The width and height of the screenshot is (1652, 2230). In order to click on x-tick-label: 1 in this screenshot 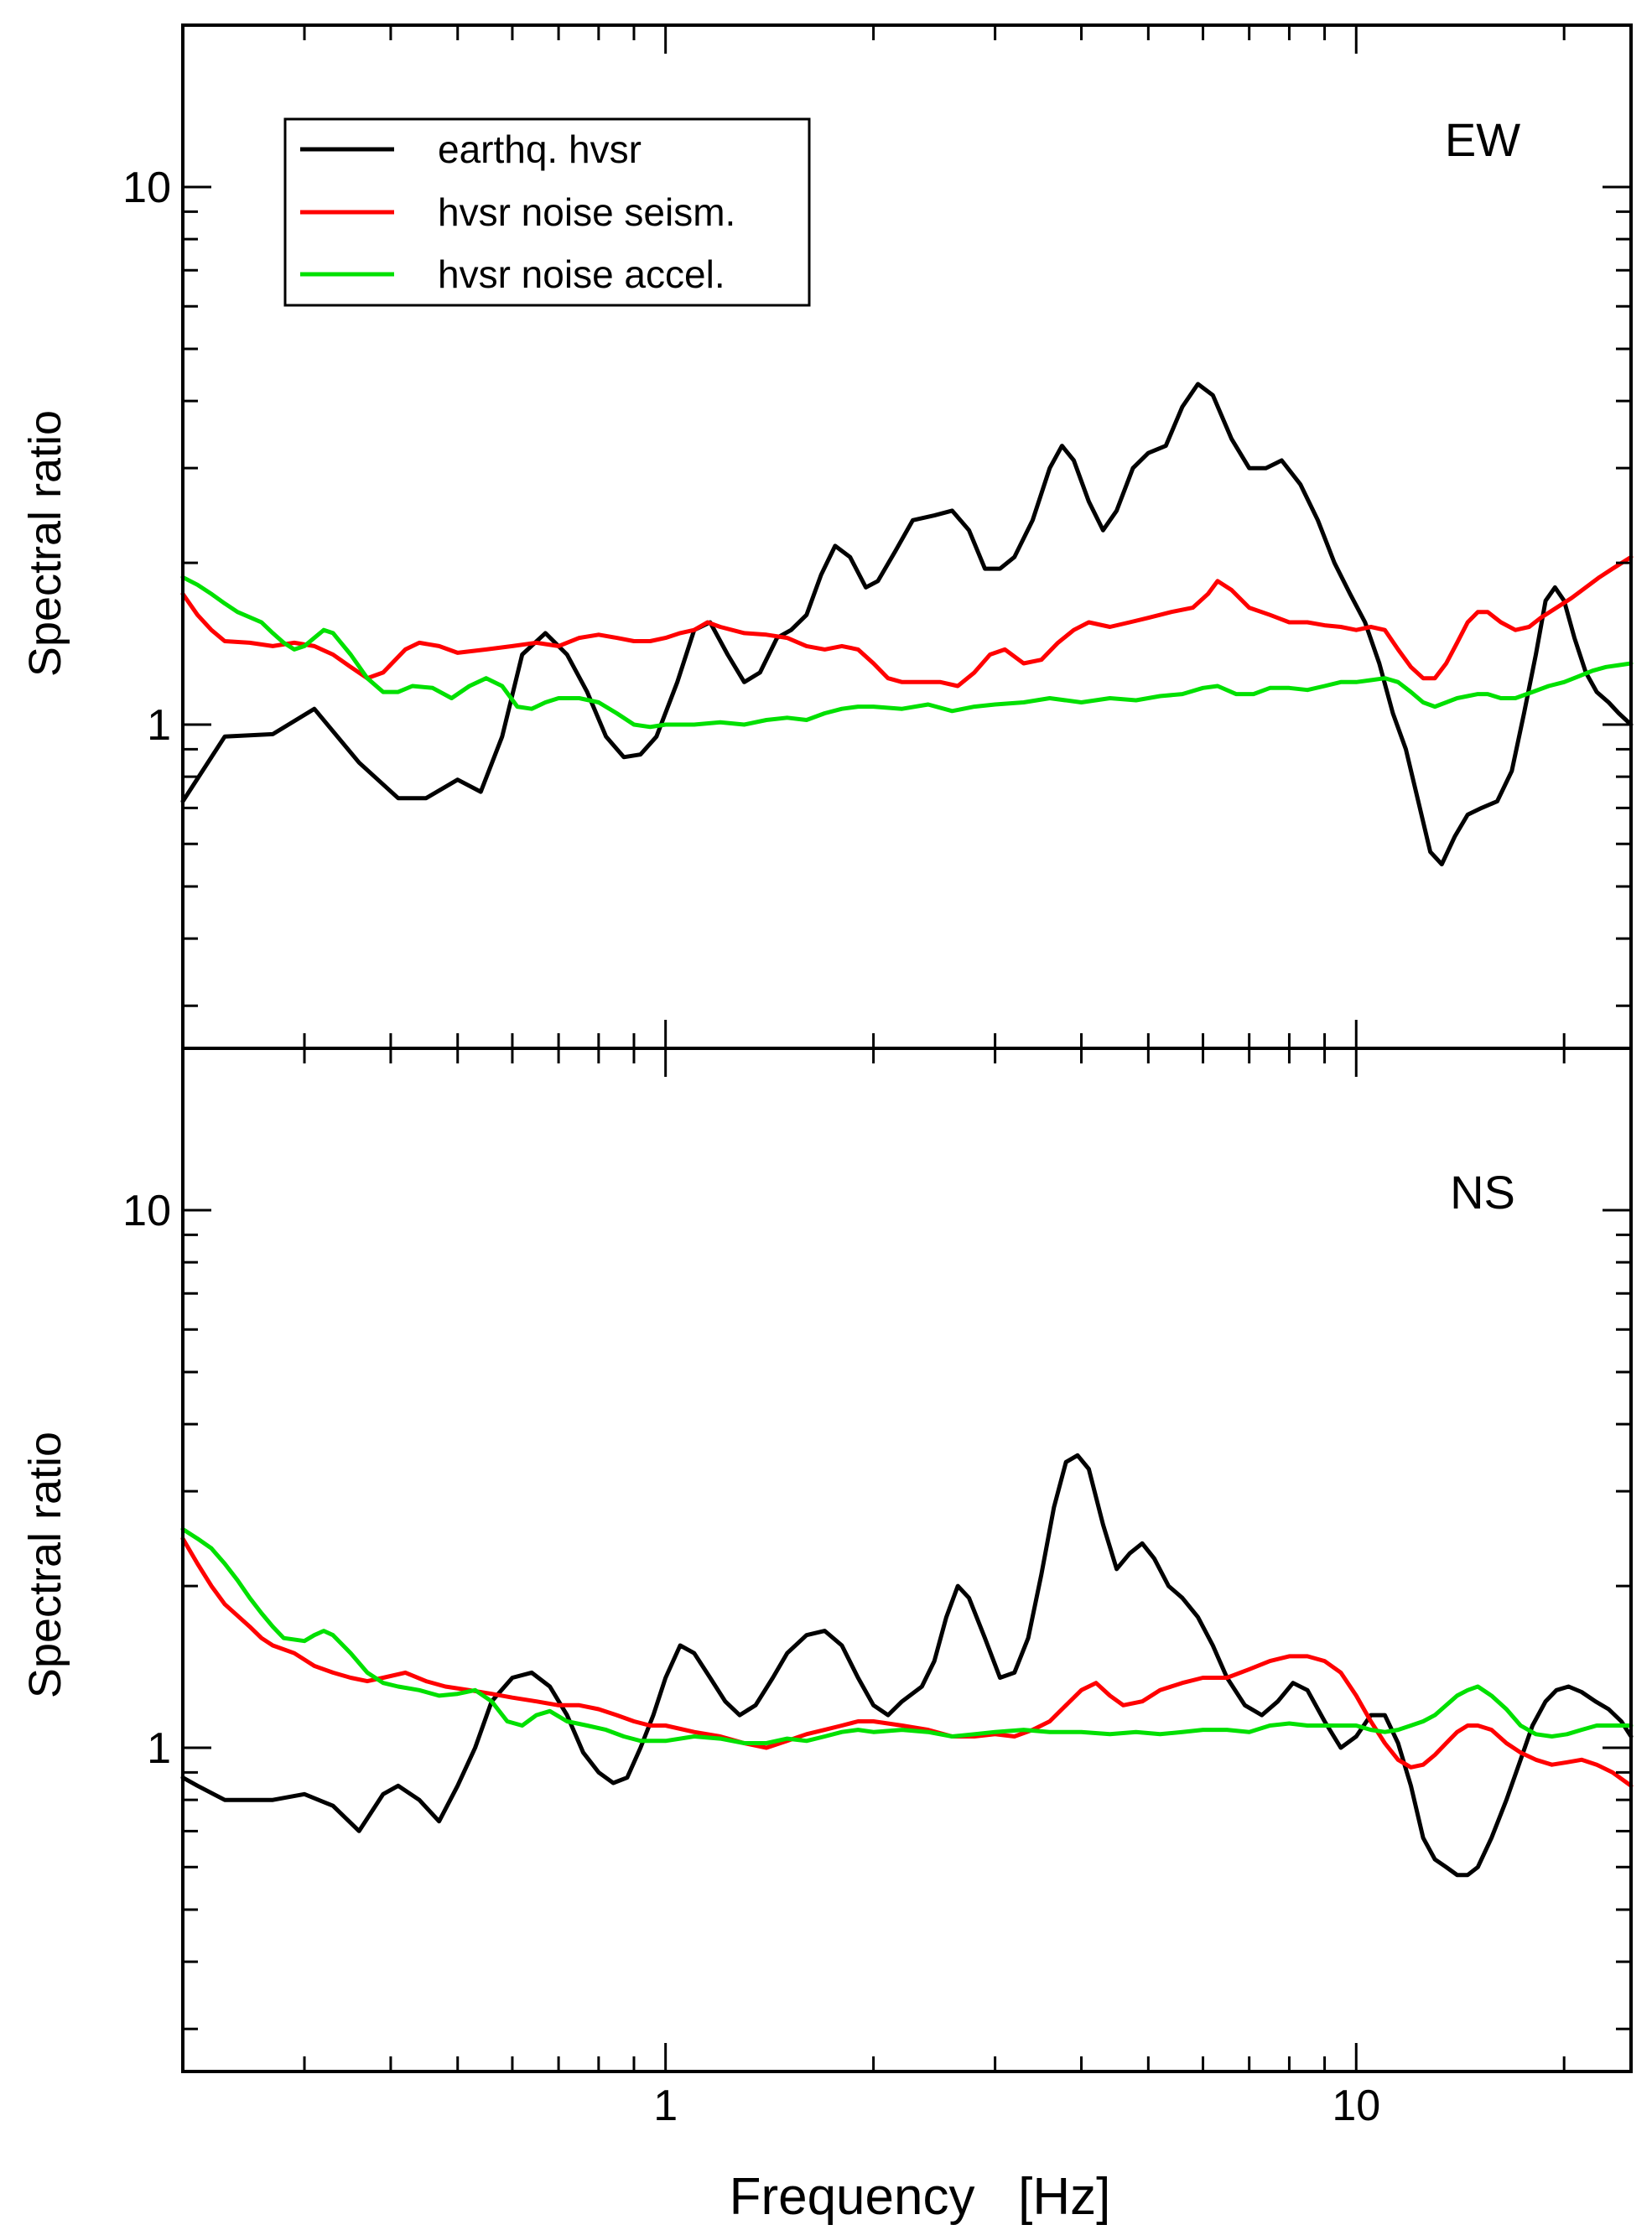, I will do `click(665, 2106)`.